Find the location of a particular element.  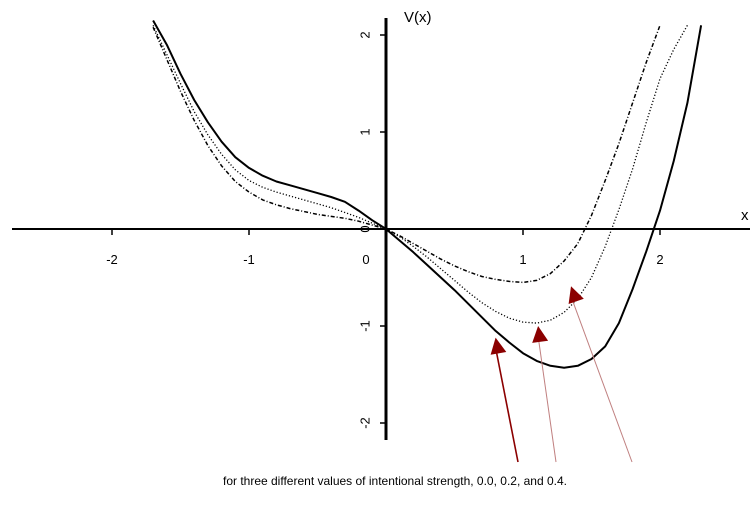

y-axis-label: V(x) is located at coordinates (418, 17).